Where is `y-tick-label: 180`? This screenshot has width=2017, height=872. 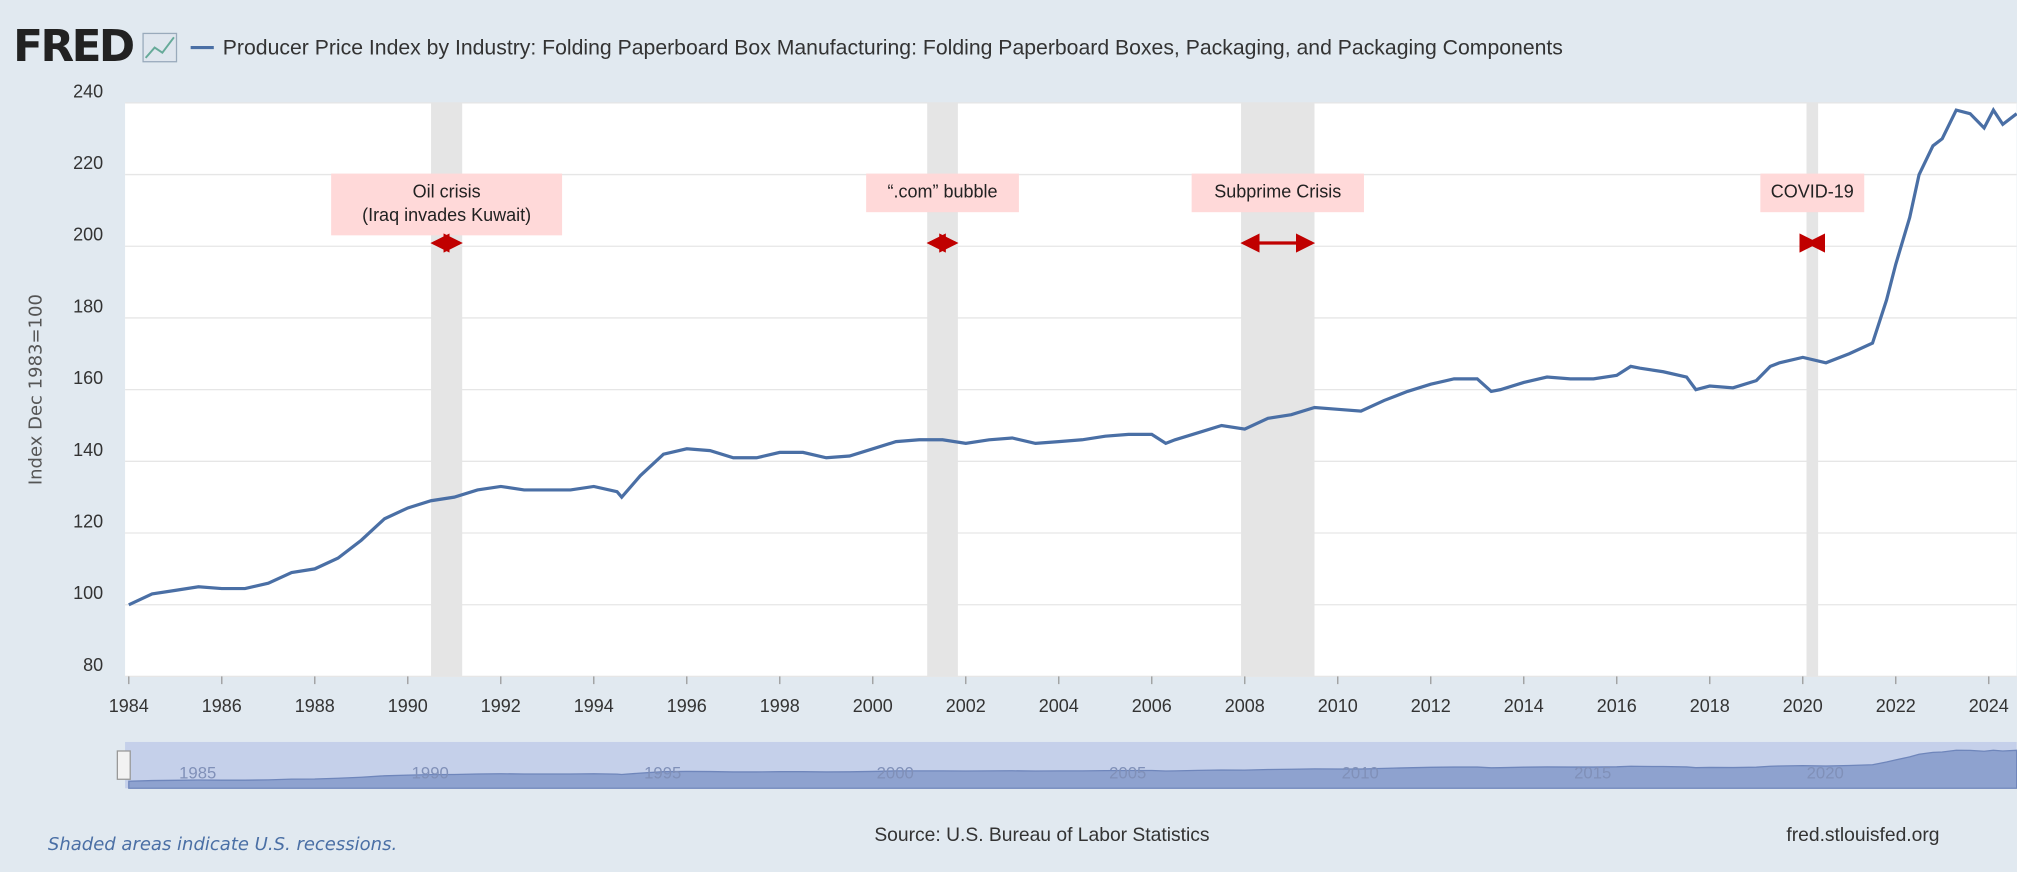 y-tick-label: 180 is located at coordinates (88, 306).